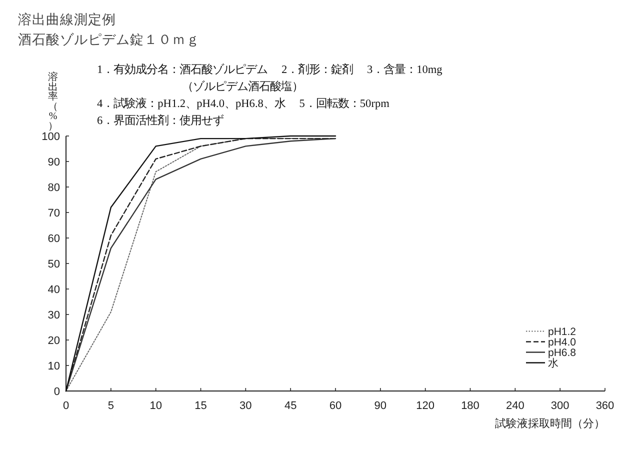  What do you see at coordinates (67, 19) in the screenshot?
I see `chart-title: 溶出曲線測定例` at bounding box center [67, 19].